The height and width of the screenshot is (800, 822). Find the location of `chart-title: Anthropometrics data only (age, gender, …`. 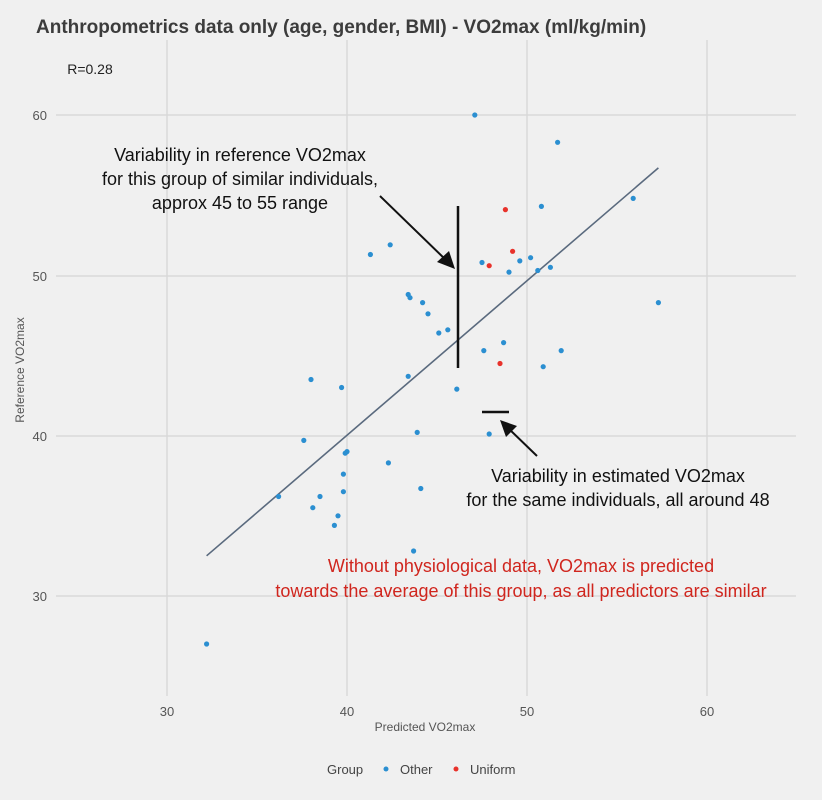

chart-title: Anthropometrics data only (age, gender, … is located at coordinates (341, 27).